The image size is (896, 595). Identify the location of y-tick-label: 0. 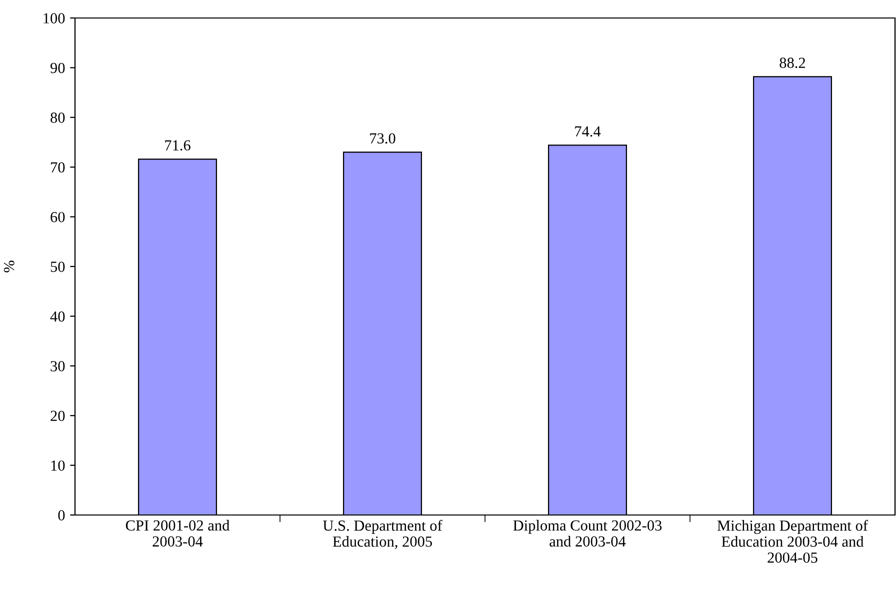
(61, 515).